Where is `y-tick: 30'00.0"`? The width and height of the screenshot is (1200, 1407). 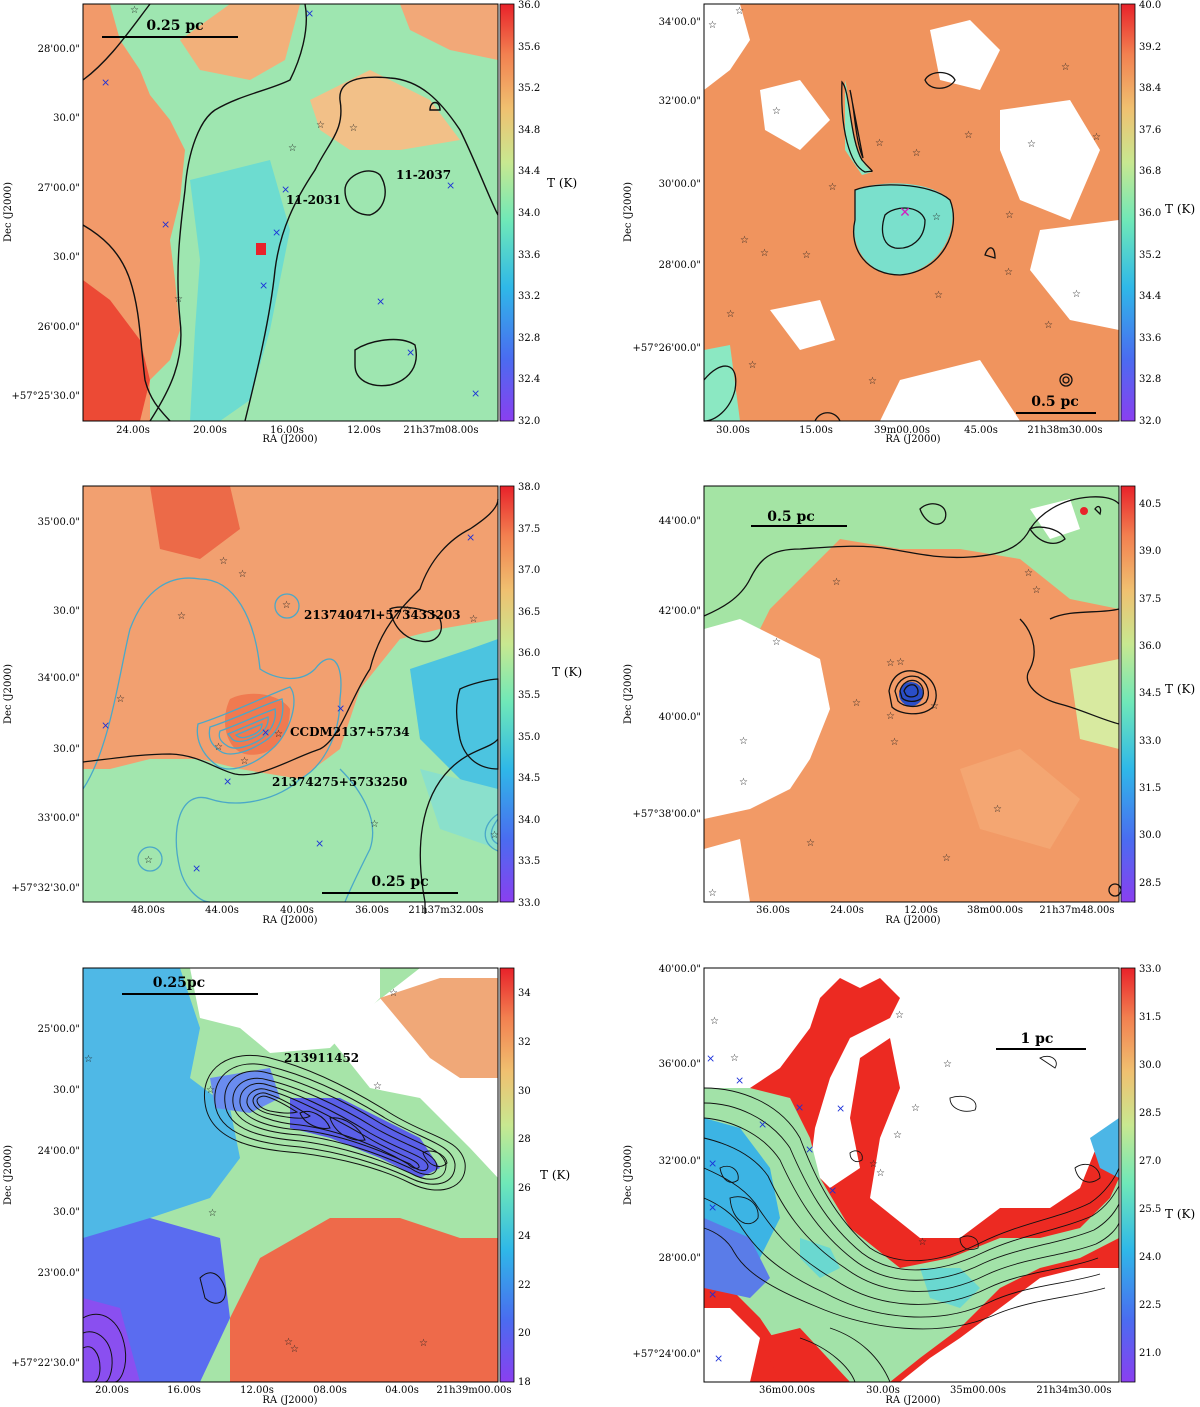 y-tick: 30'00.0" is located at coordinates (680, 184).